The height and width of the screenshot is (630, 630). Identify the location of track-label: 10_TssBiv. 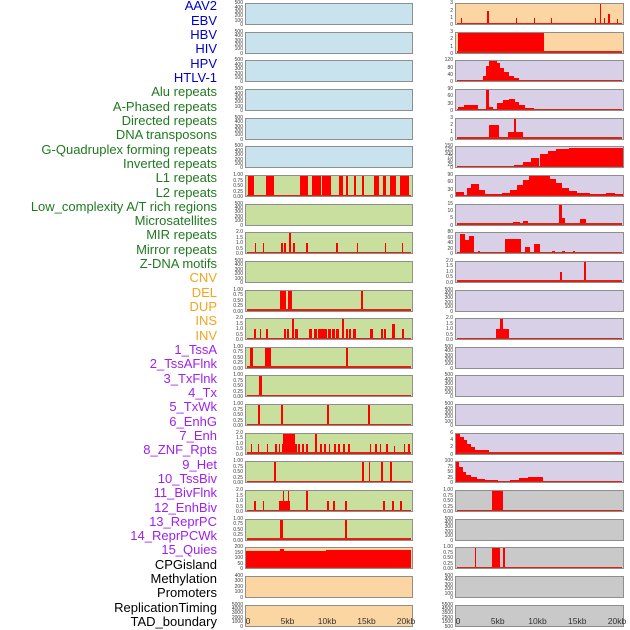
(187, 478).